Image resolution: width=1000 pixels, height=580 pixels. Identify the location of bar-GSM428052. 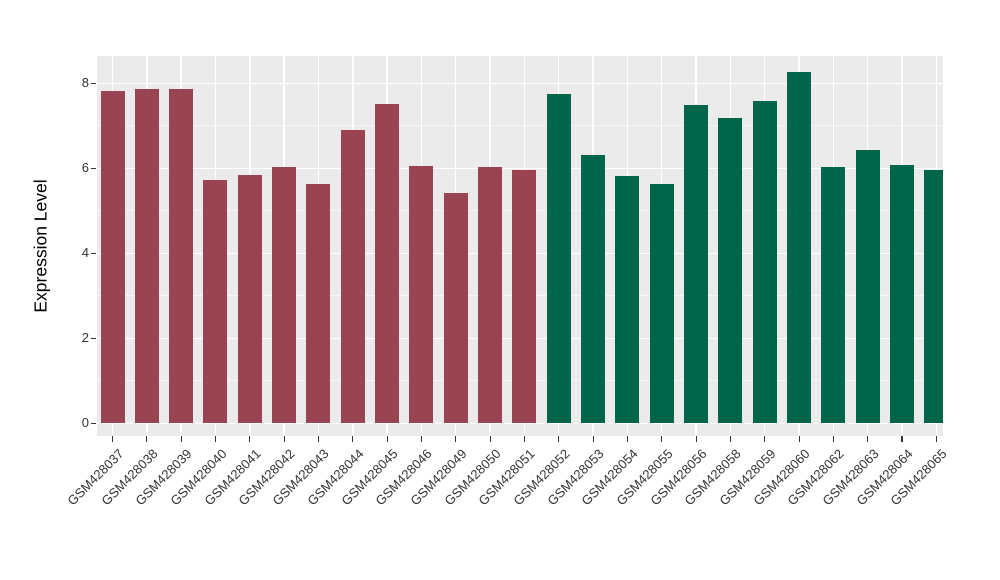
(558, 259).